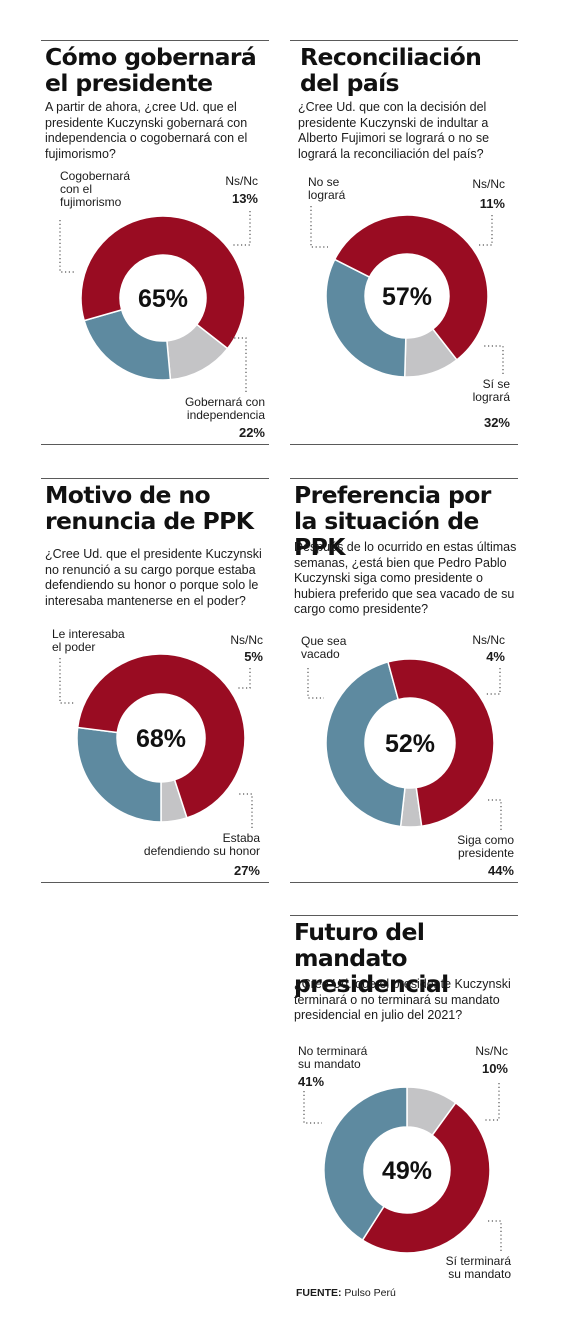  Describe the element at coordinates (201, 851) in the screenshot. I see `label-line: defendiendo su honor` at that location.